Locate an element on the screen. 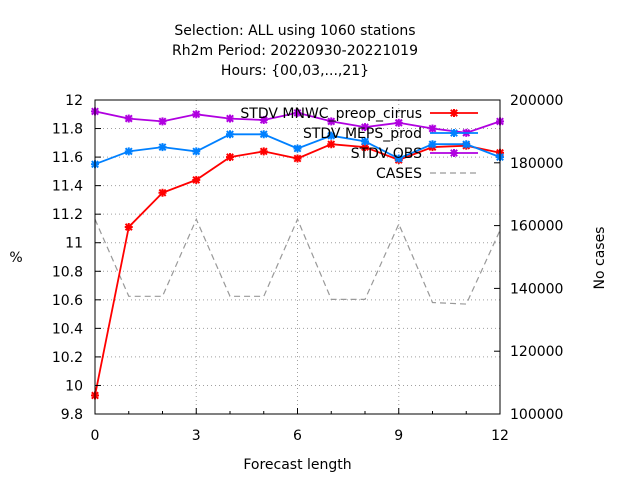  y-tick-label: 11.8 is located at coordinates (67, 130).